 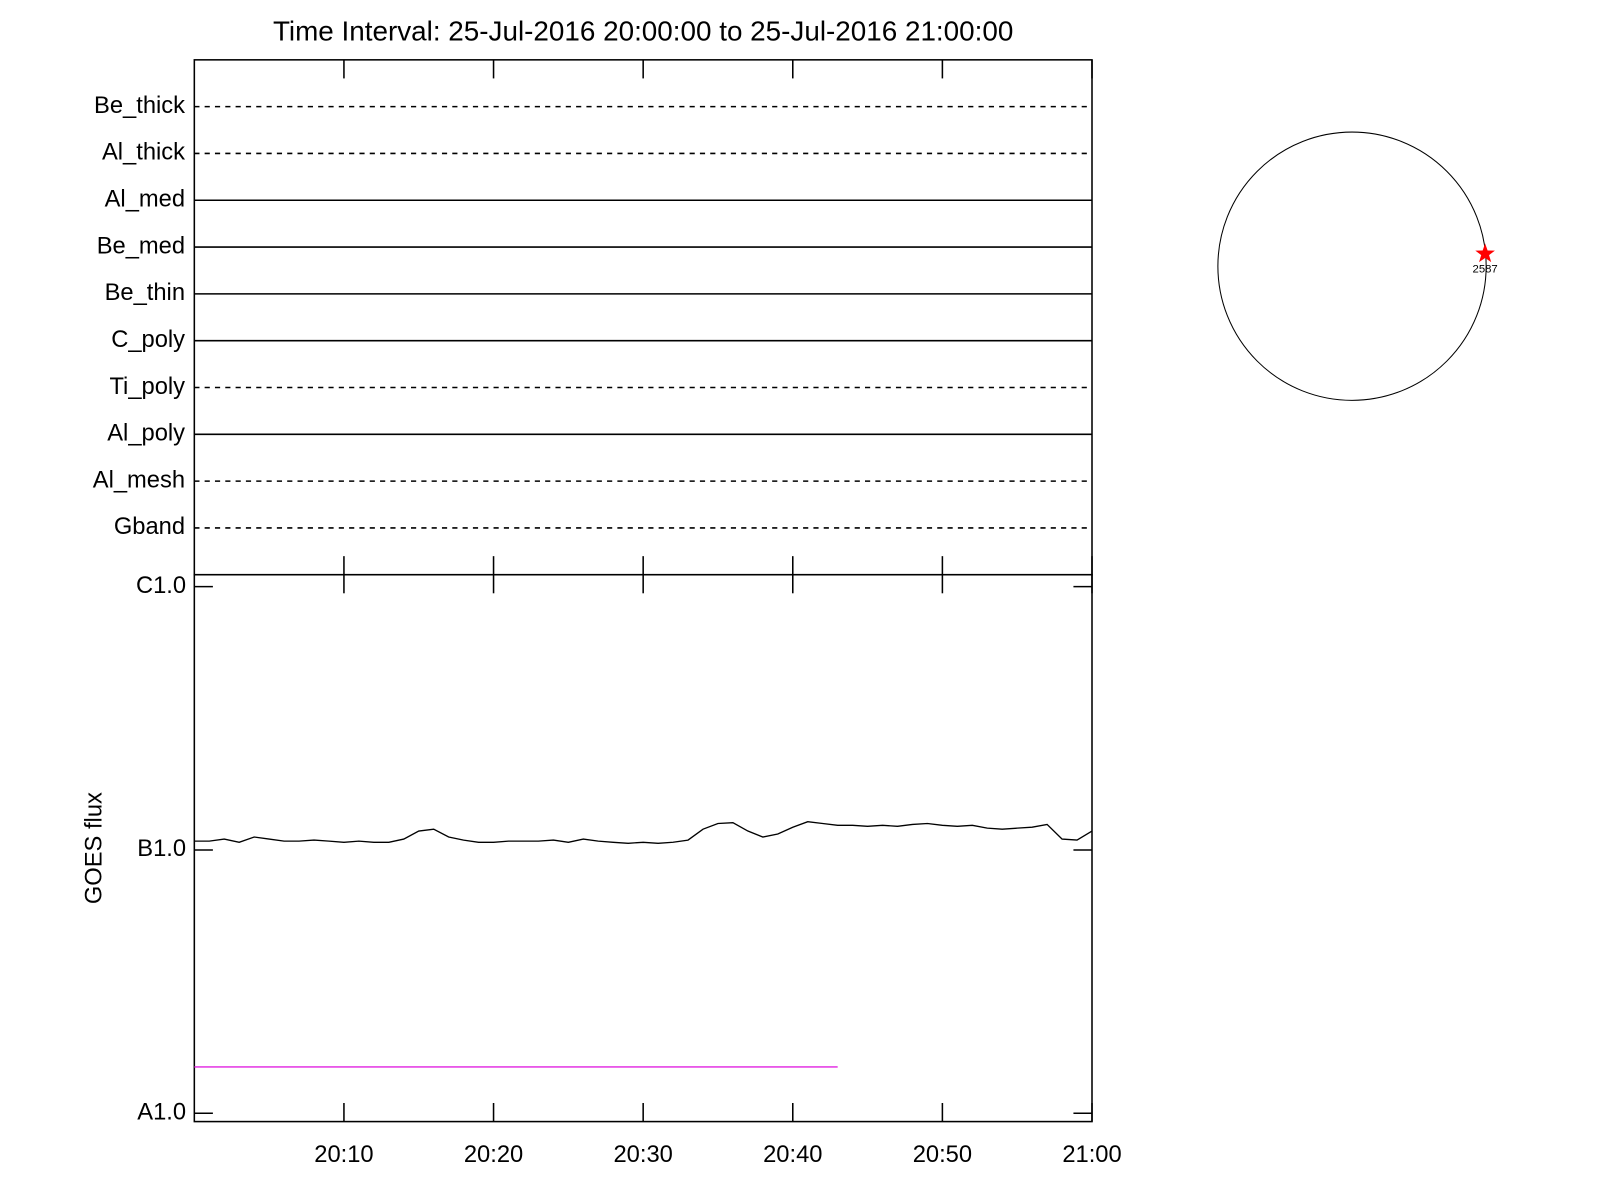 What do you see at coordinates (942, 1155) in the screenshot?
I see `x-tick-label: 20:50` at bounding box center [942, 1155].